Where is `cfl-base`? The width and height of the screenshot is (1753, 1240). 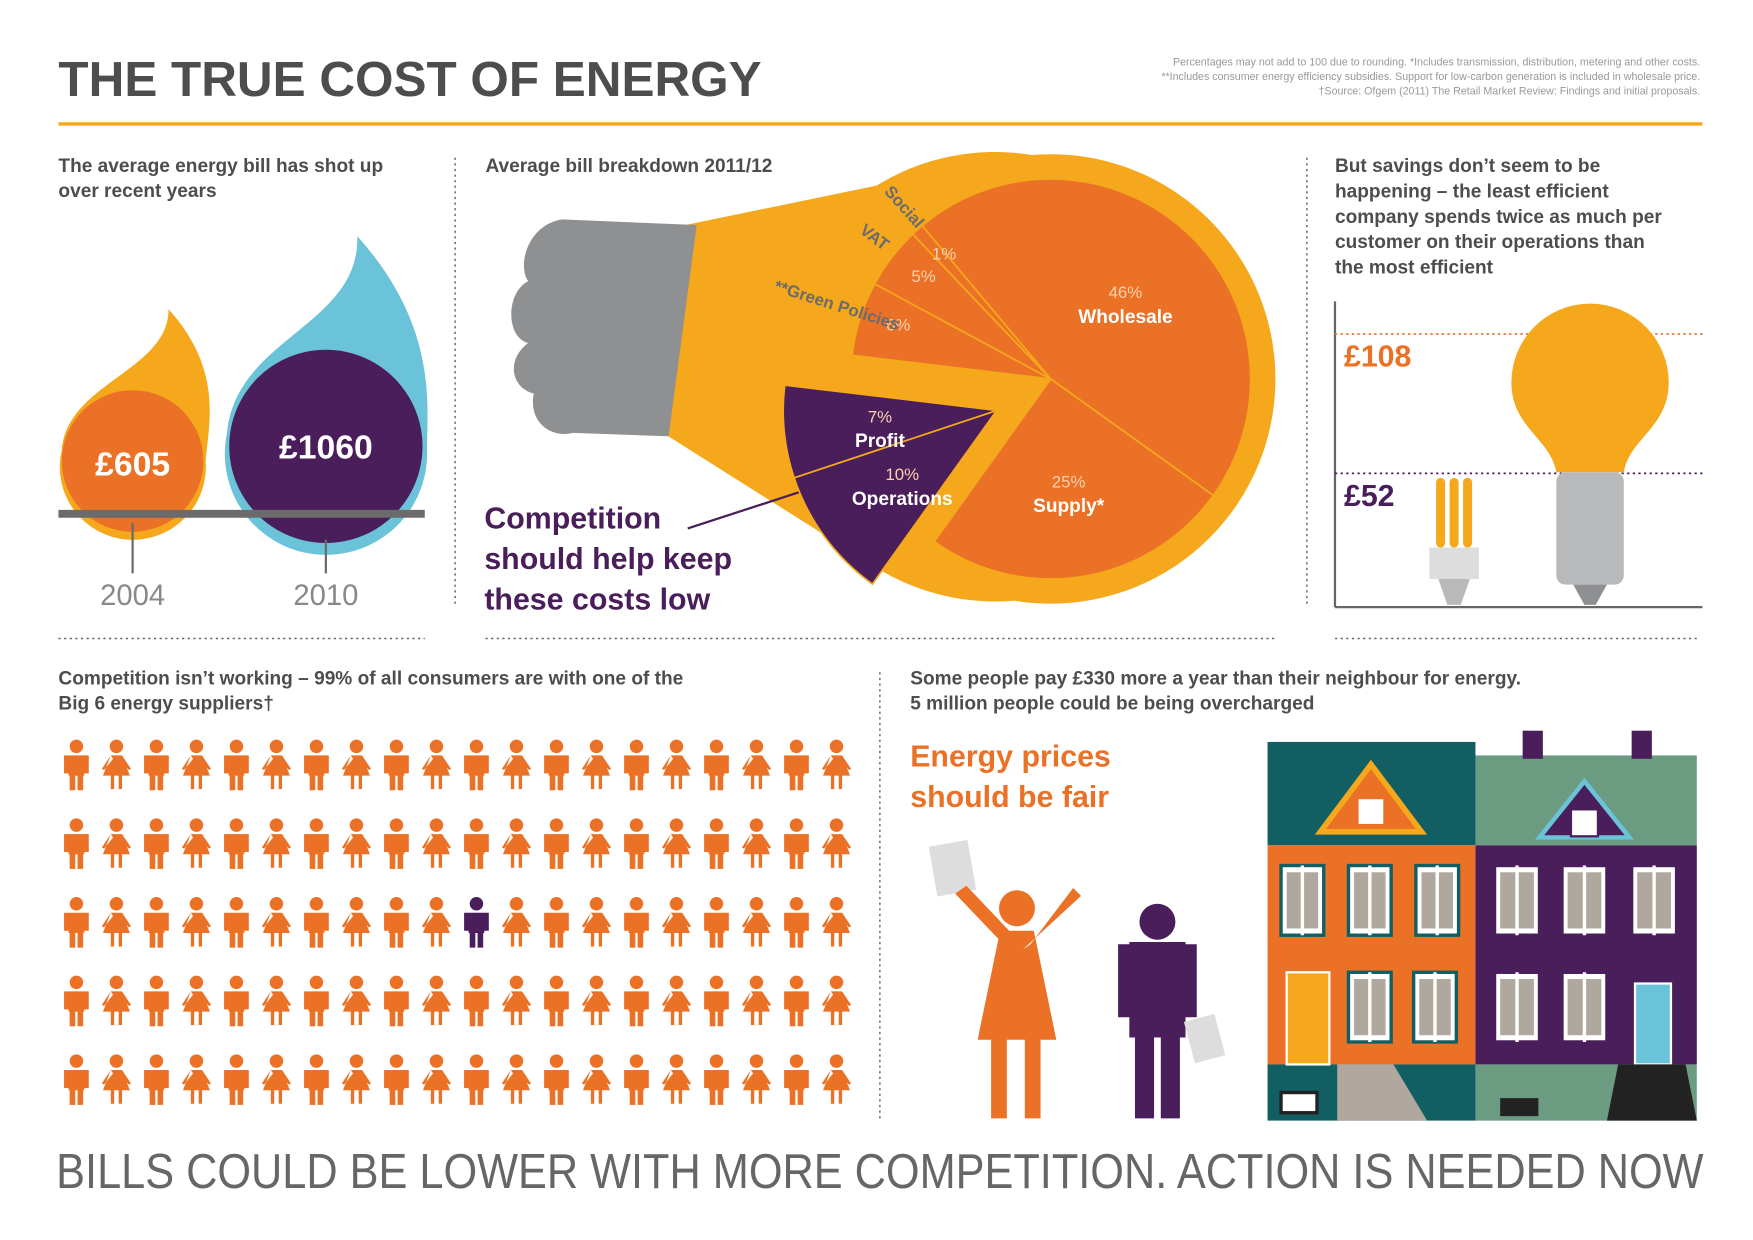 cfl-base is located at coordinates (1454, 563).